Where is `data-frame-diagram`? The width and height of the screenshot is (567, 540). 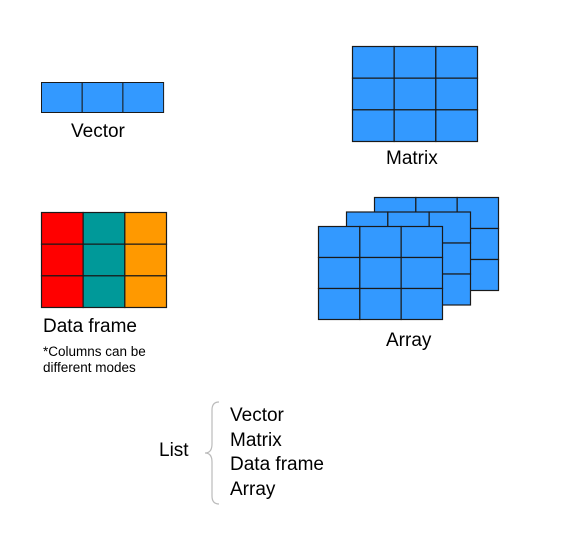
data-frame-diagram is located at coordinates (104, 260).